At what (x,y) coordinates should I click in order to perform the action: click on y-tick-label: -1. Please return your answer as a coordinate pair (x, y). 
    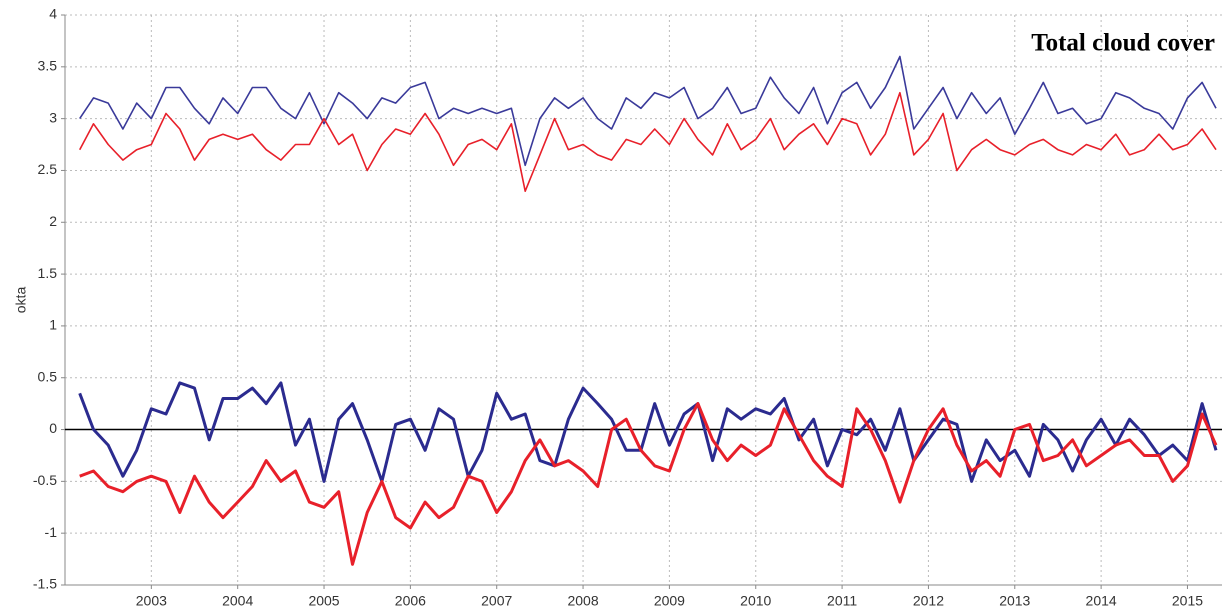
    Looking at the image, I should click on (51, 532).